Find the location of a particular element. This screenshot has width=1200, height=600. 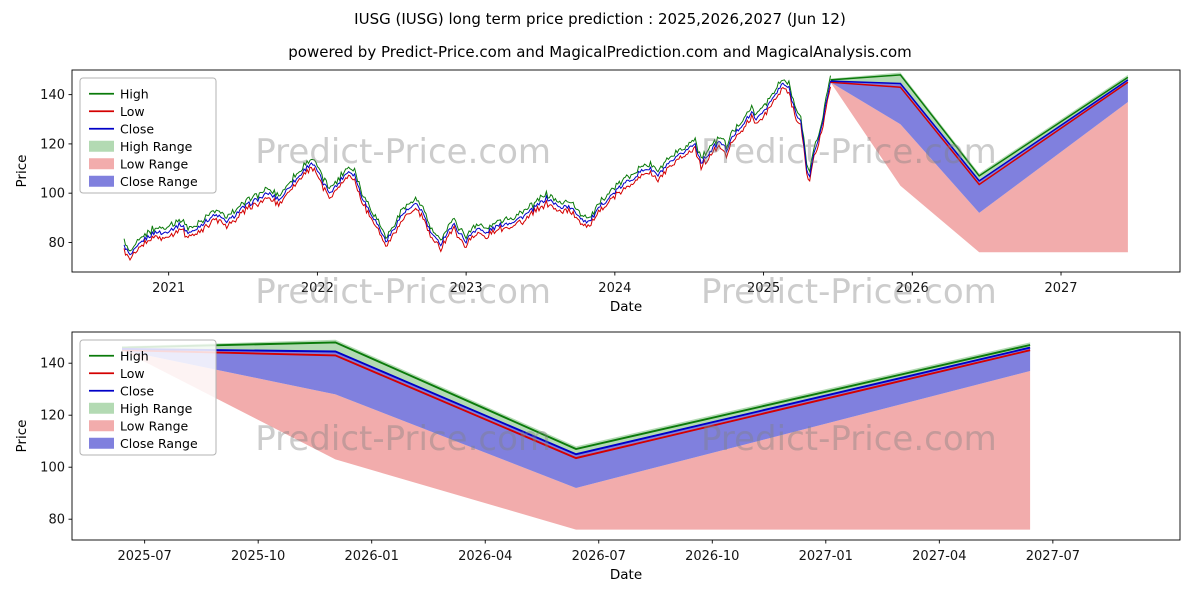

x-tick-label: 2023 is located at coordinates (466, 288).